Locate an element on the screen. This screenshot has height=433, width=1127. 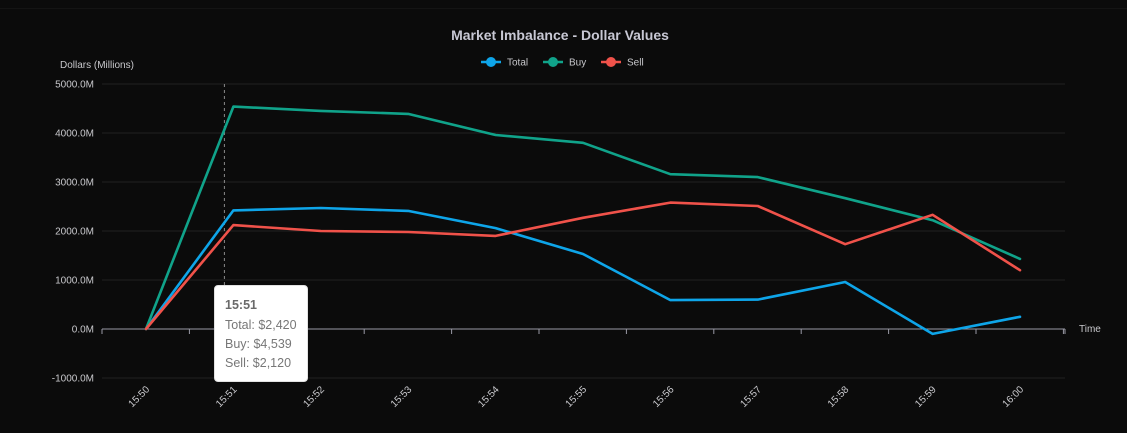
x-tick-label: 15:52 is located at coordinates (314, 397).